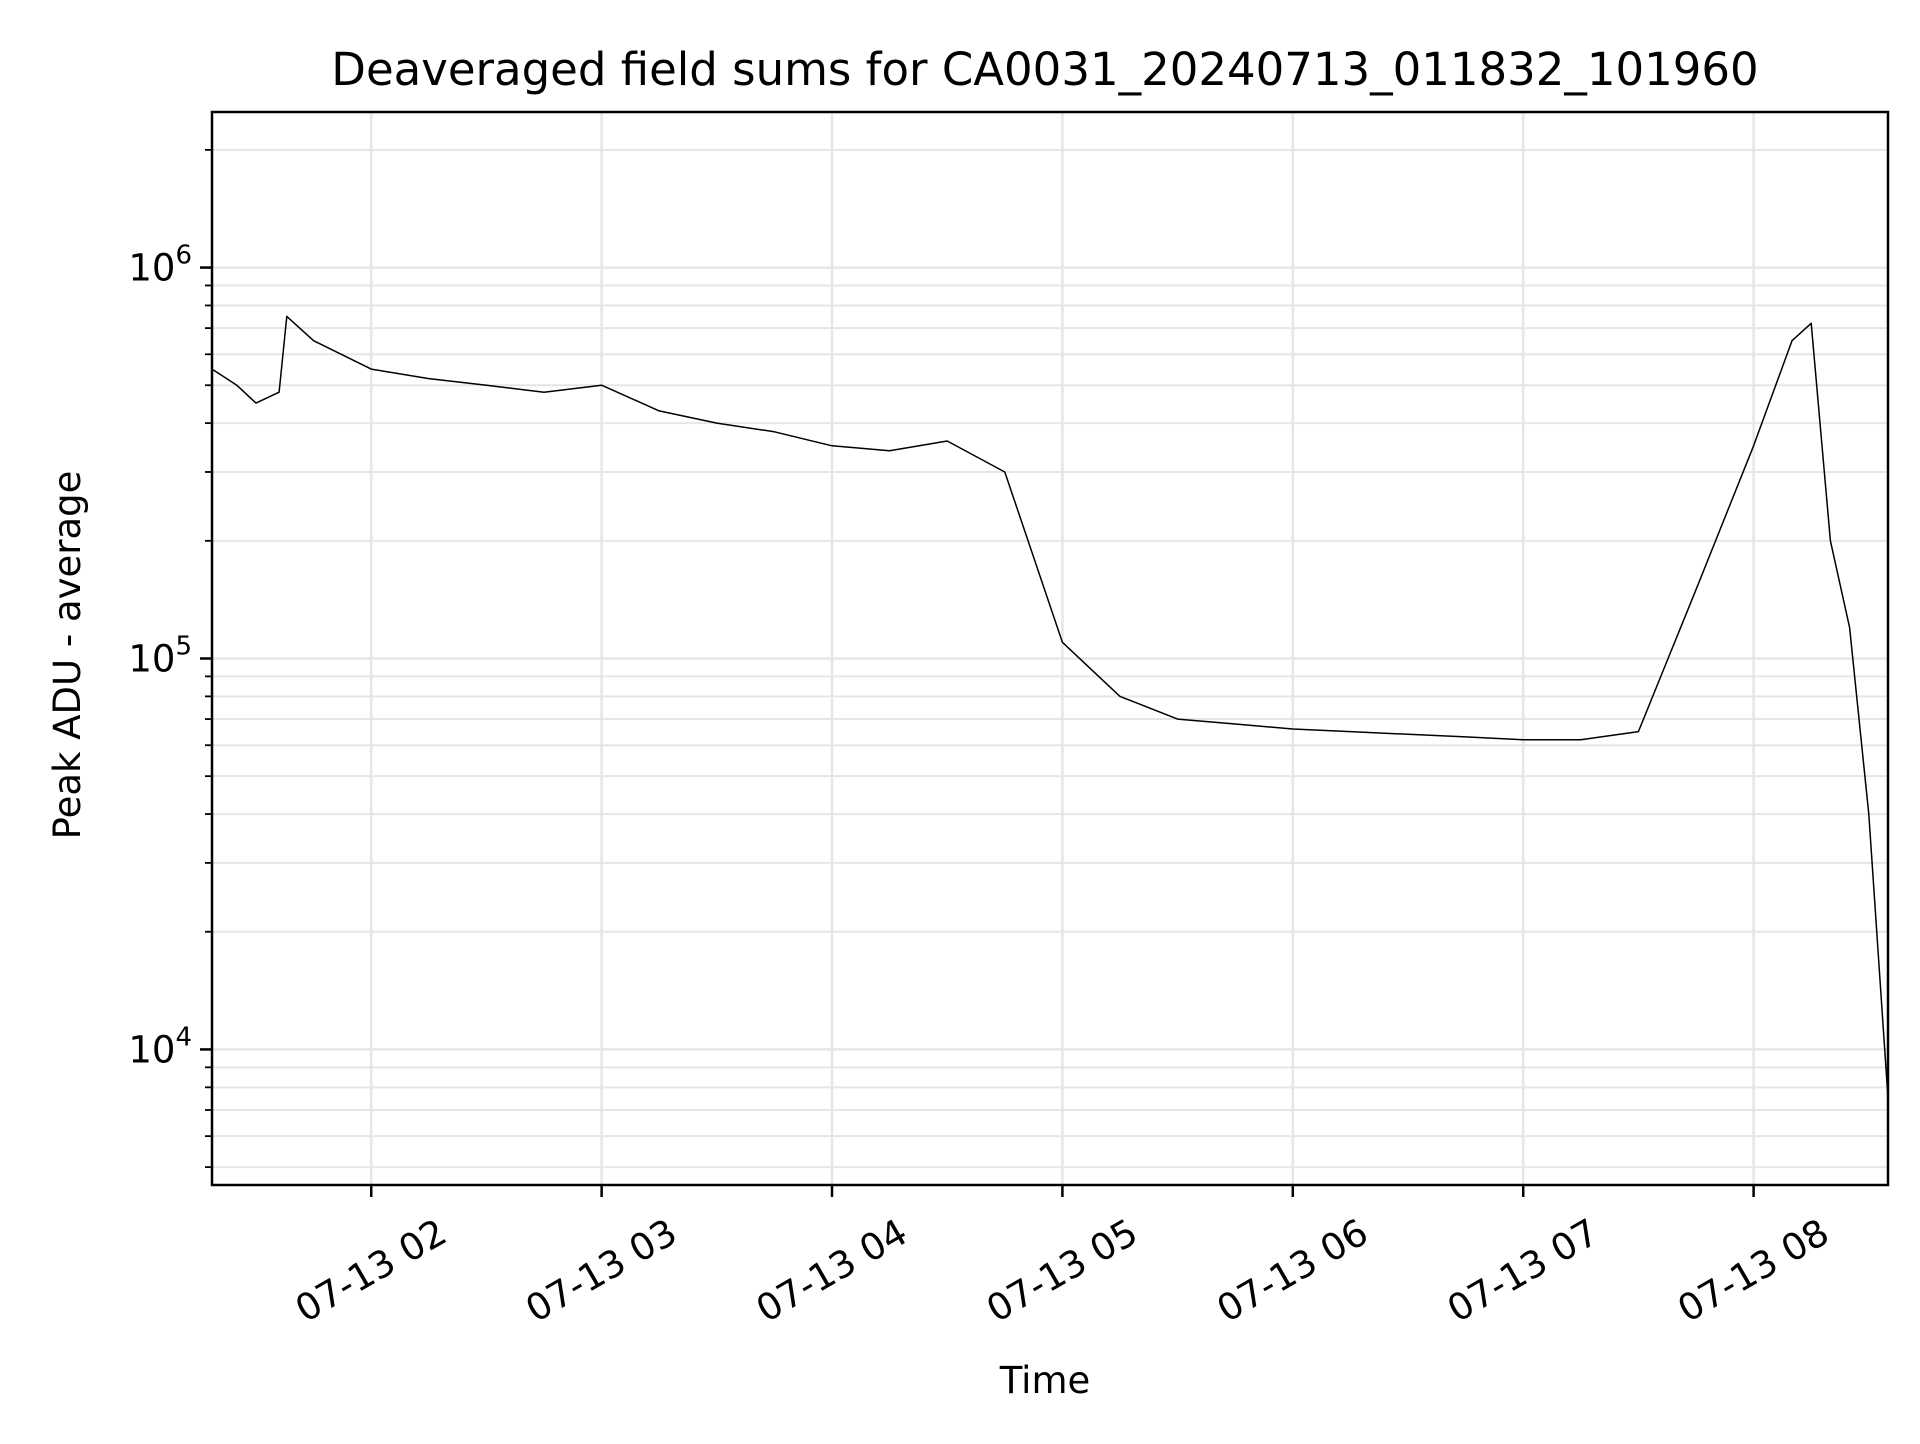 The image size is (1920, 1444). What do you see at coordinates (67, 655) in the screenshot?
I see `y-axis-label: Peak ADU - average` at bounding box center [67, 655].